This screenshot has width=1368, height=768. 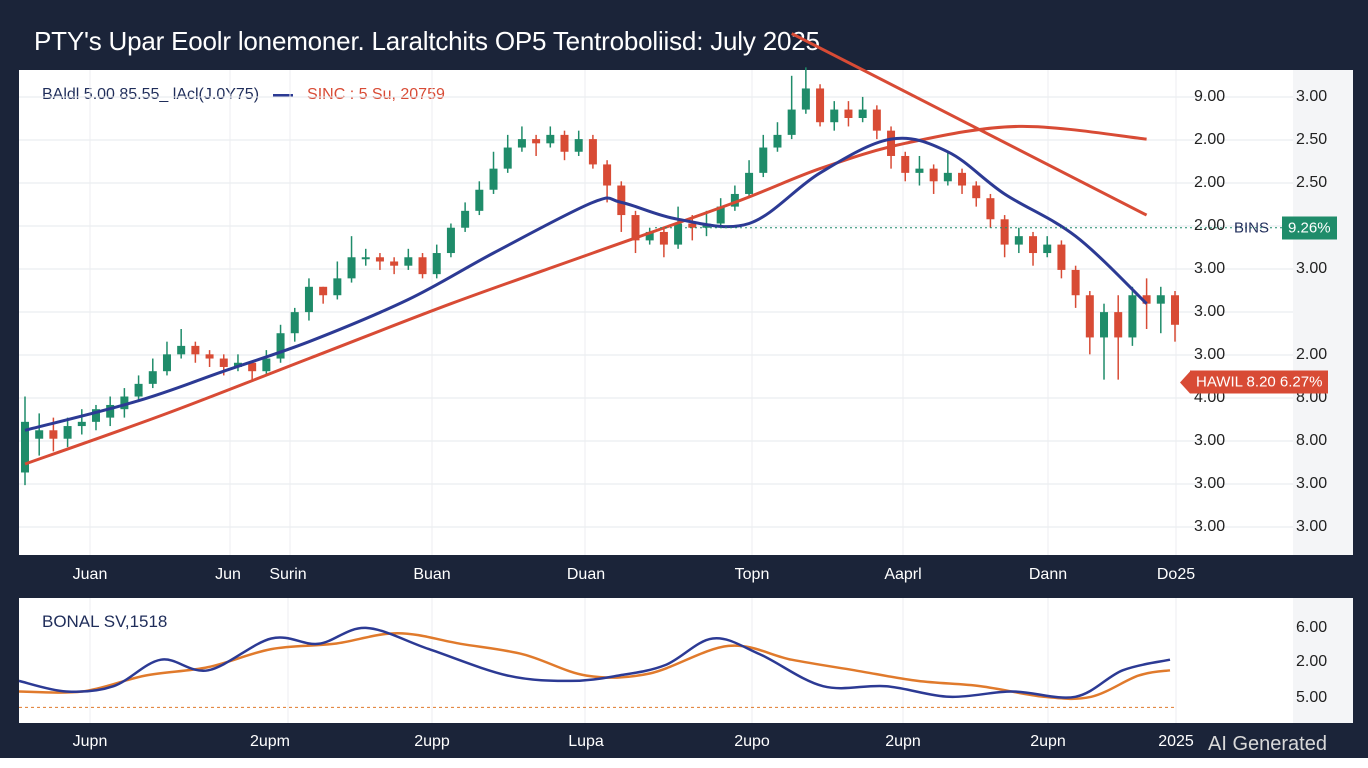 What do you see at coordinates (594, 666) in the screenshot?
I see `oscillator-slow-line` at bounding box center [594, 666].